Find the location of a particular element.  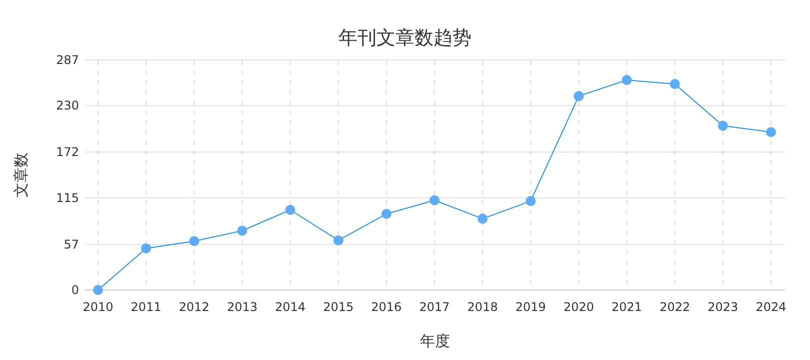

x-tick-label: 2018 is located at coordinates (482, 307).